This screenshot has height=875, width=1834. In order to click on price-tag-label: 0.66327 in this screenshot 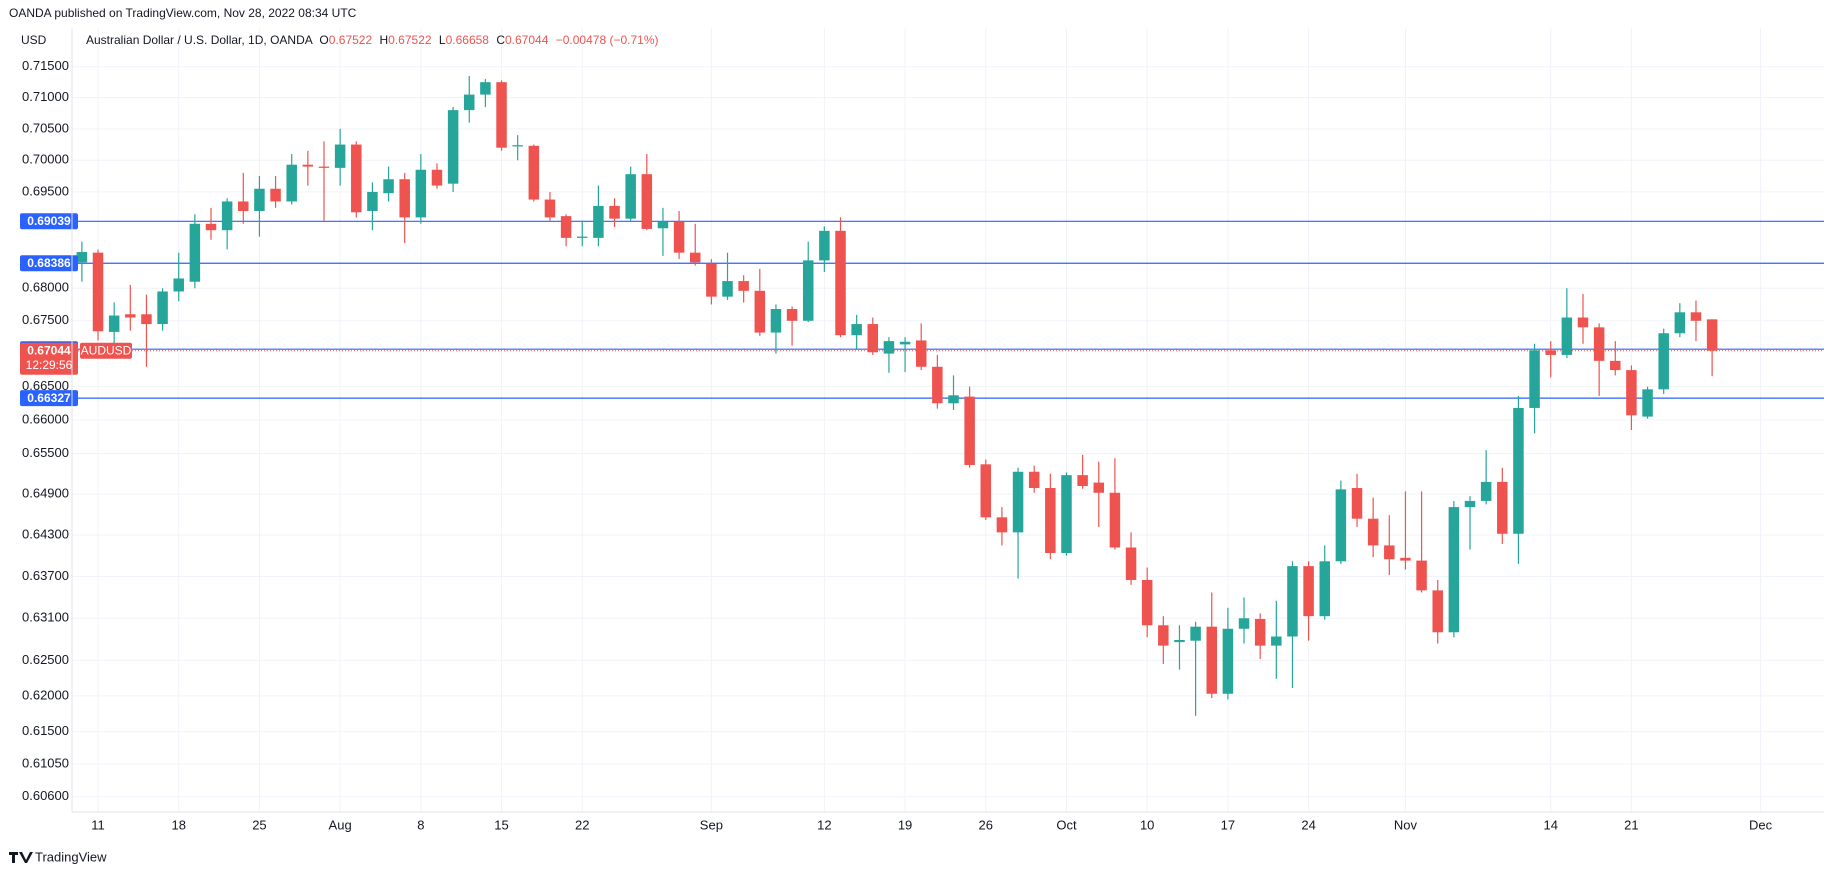, I will do `click(49, 398)`.